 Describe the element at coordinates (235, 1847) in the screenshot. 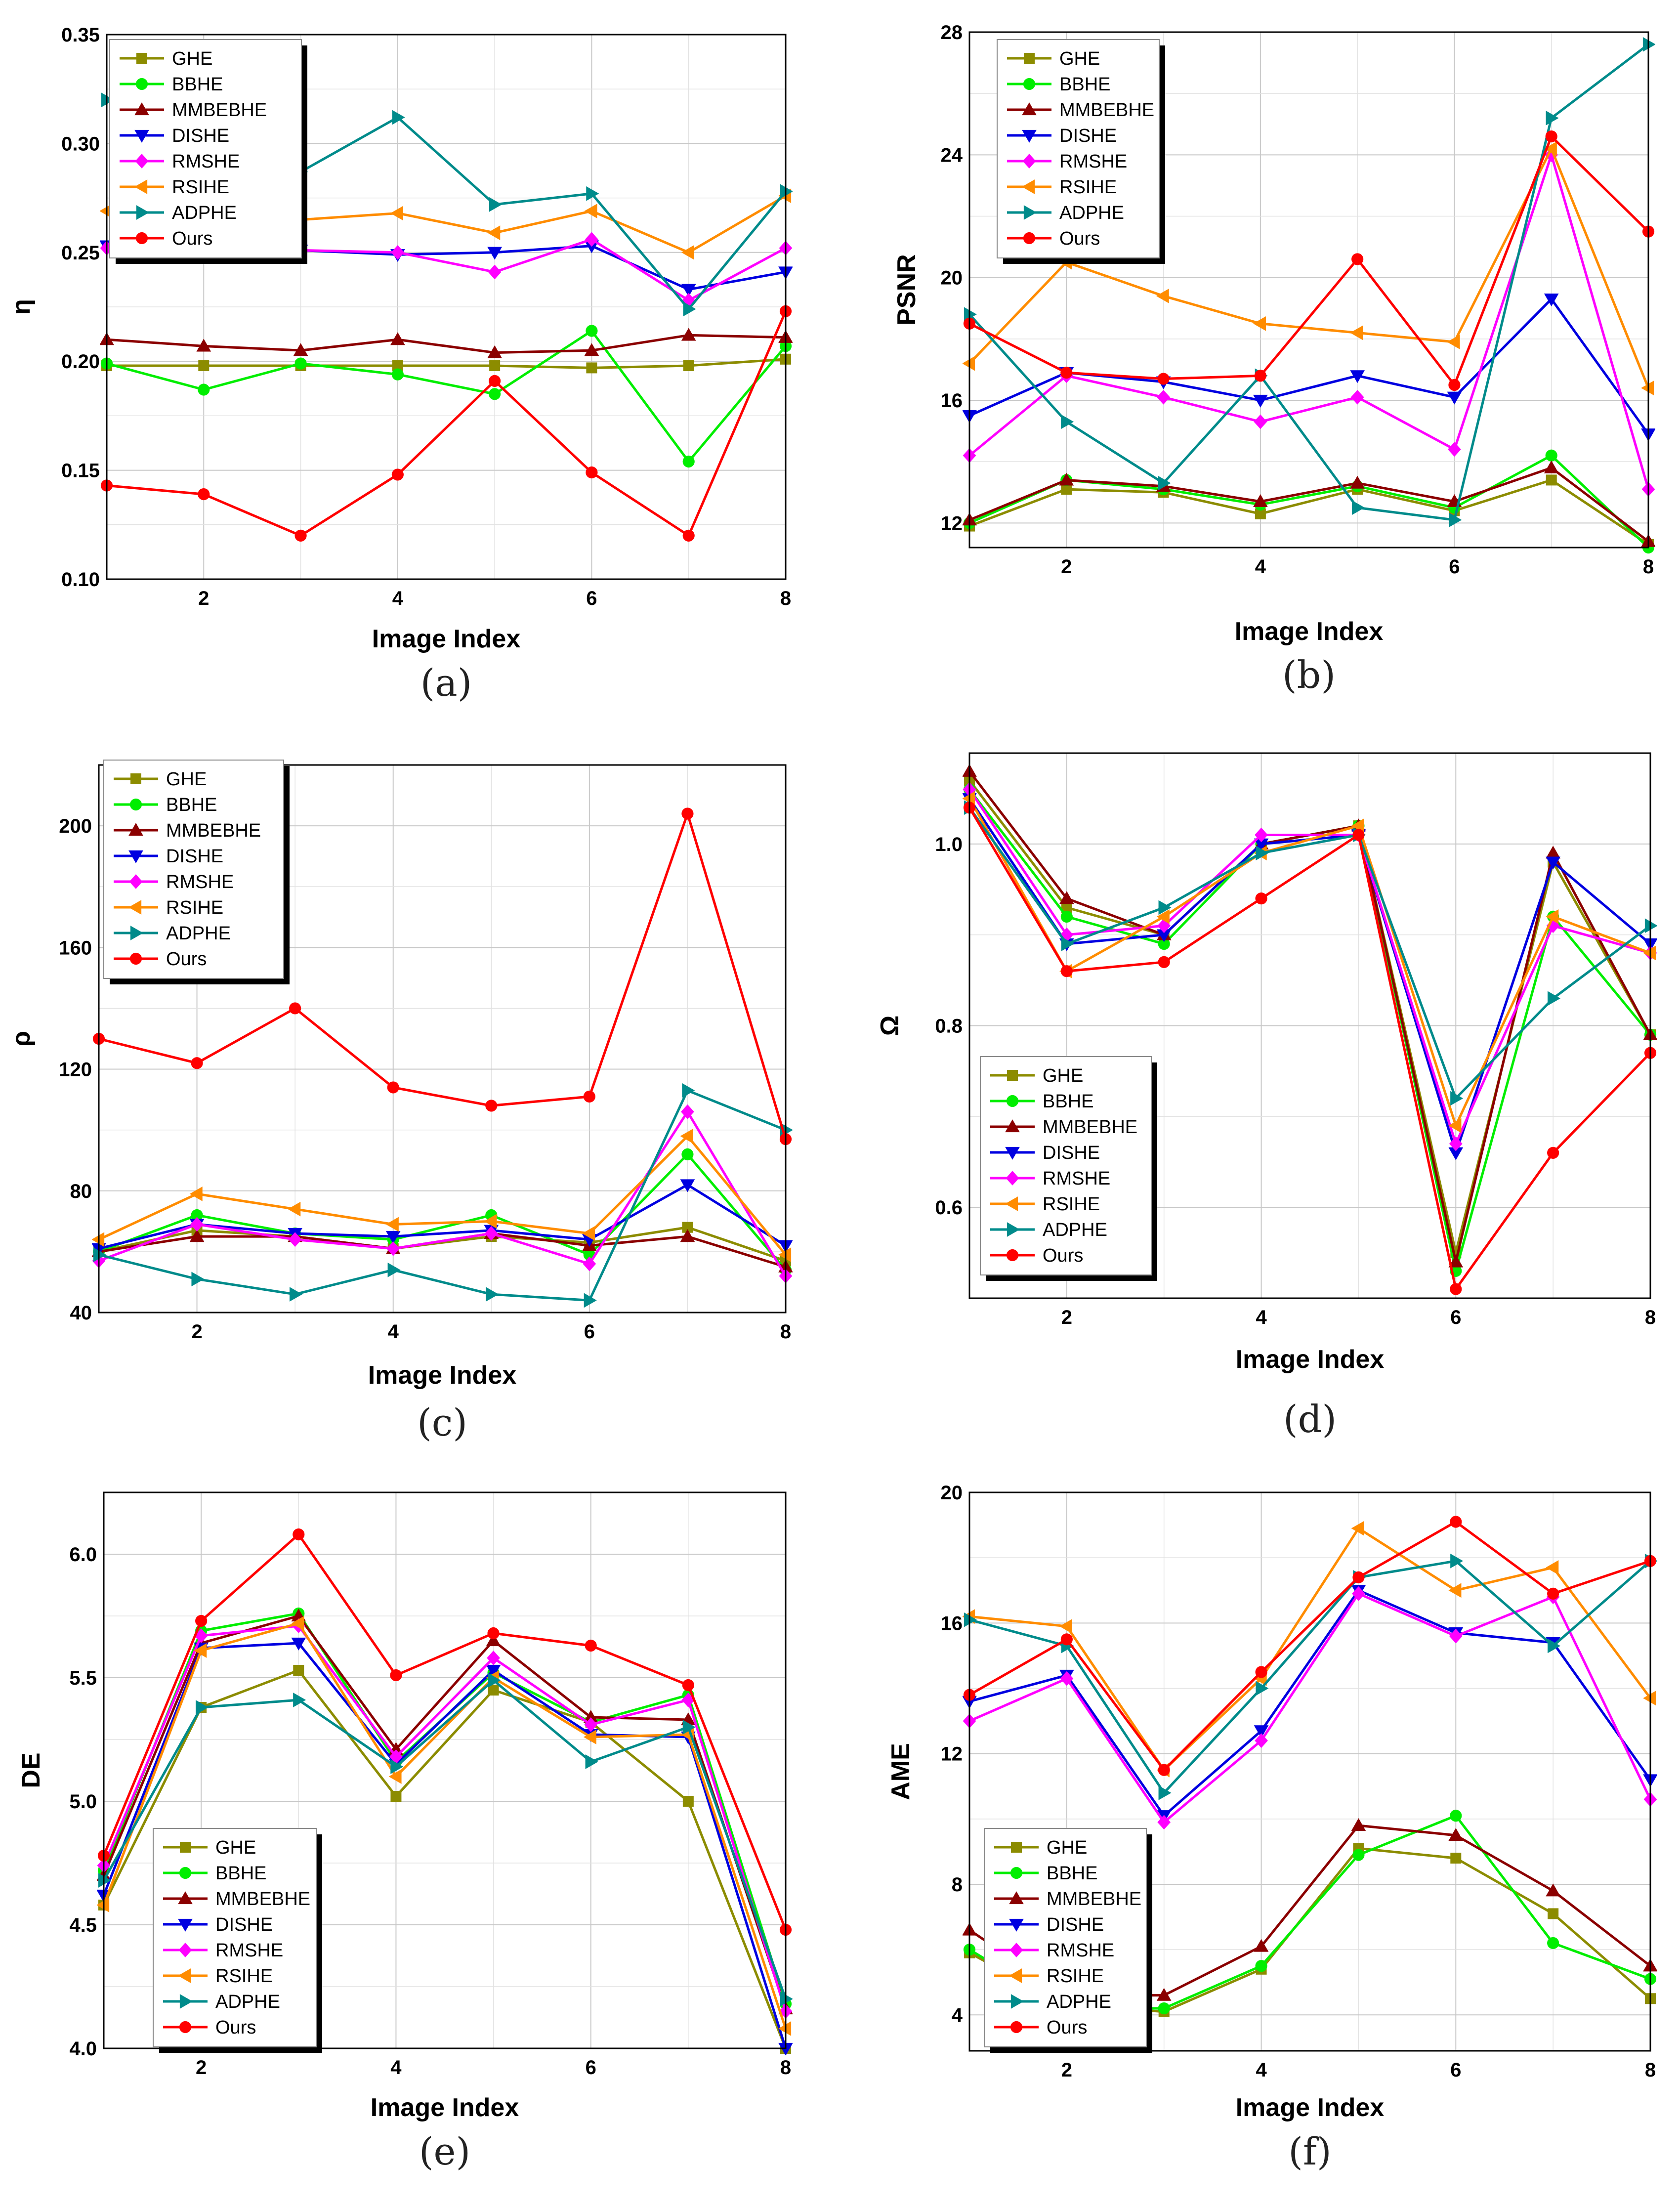

I see `legend-label-ghe: GHE` at that location.